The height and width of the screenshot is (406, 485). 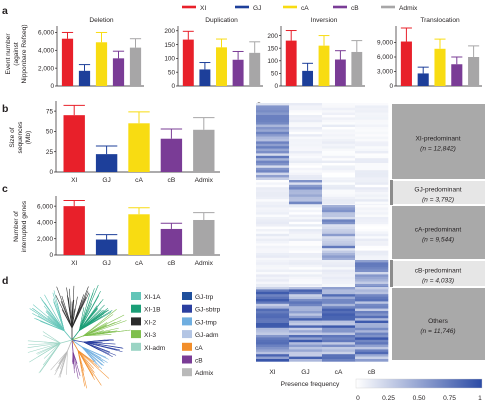 What do you see at coordinates (169, 31) in the screenshot?
I see `y-tick-label: 200` at bounding box center [169, 31].